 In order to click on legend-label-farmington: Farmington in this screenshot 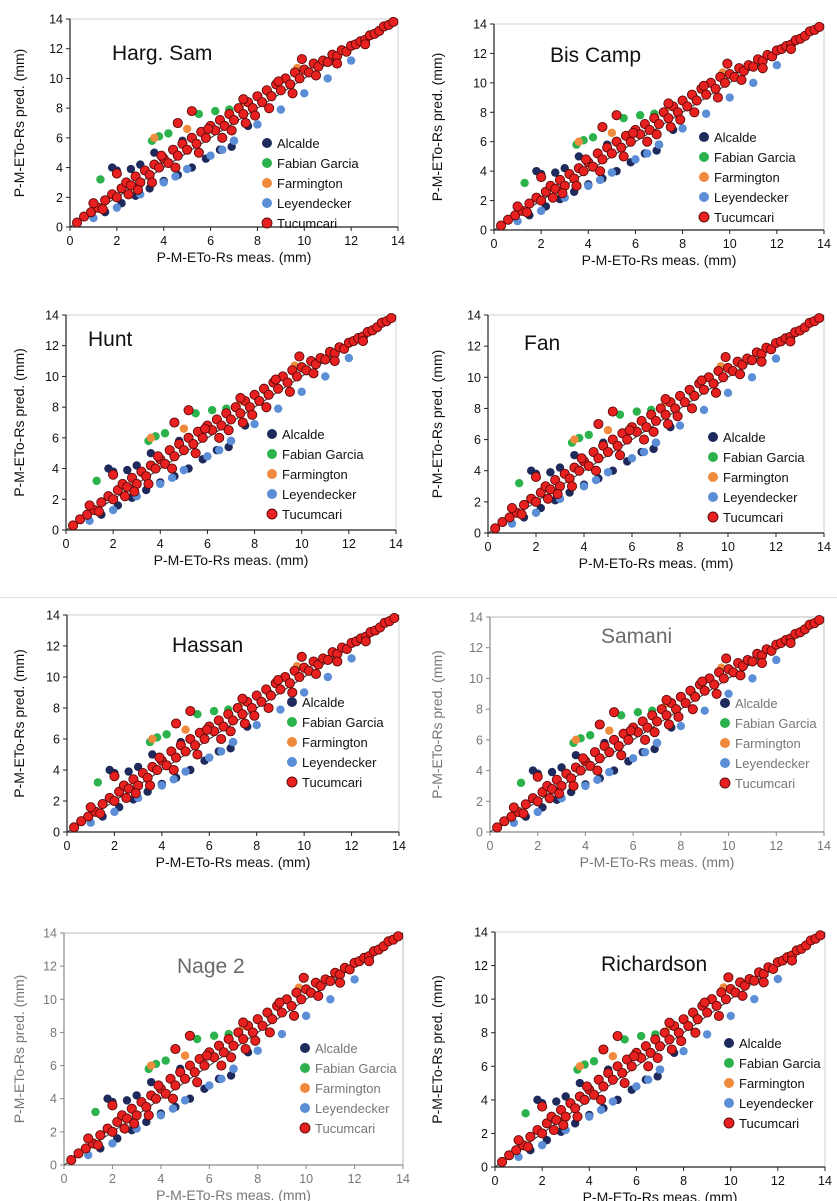, I will do `click(747, 177)`.